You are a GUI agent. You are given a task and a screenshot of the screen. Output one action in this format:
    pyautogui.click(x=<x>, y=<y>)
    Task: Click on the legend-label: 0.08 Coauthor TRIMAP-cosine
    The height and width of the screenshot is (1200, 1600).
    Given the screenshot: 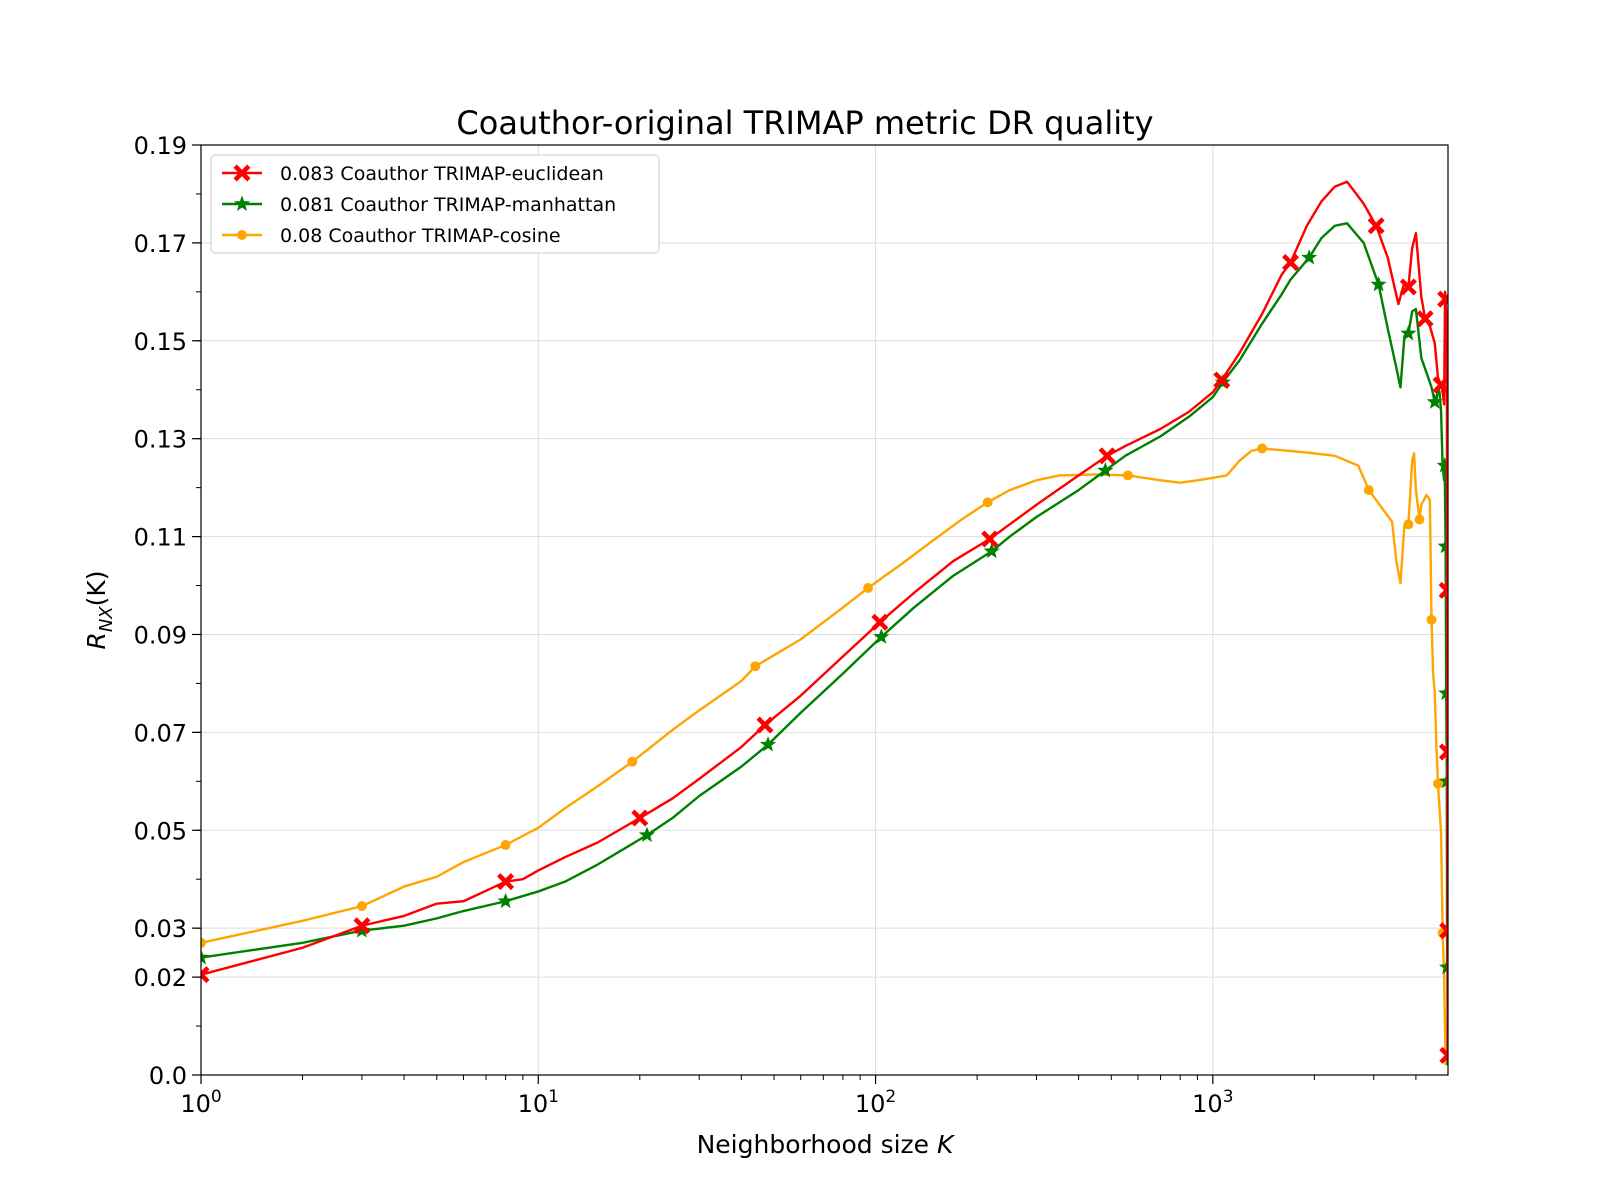 What is the action you would take?
    pyautogui.click(x=420, y=236)
    